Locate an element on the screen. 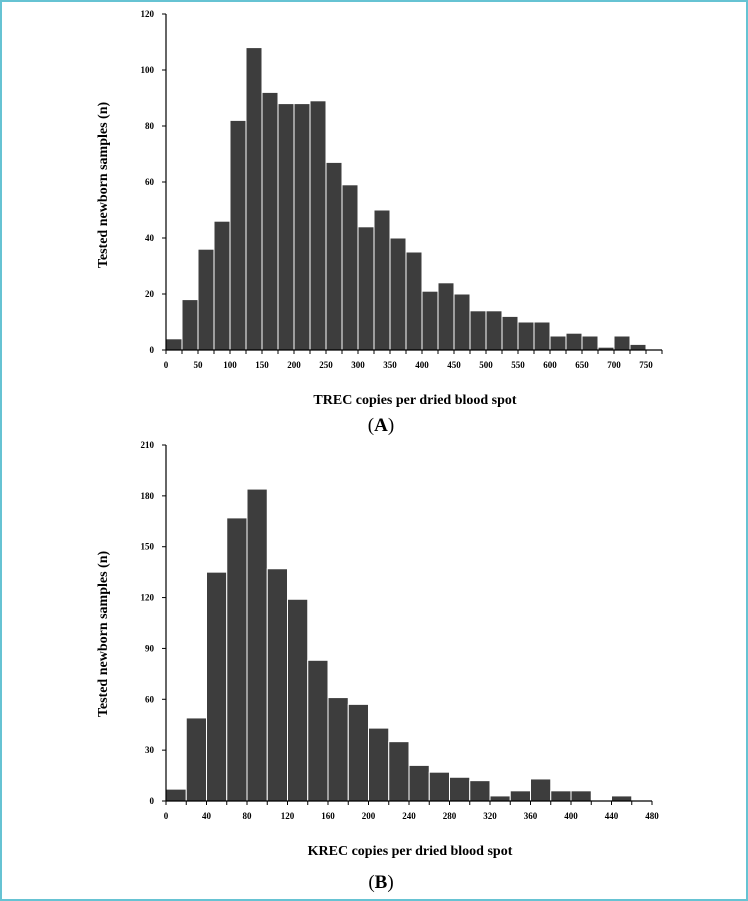 The height and width of the screenshot is (901, 748). panel-b-y-tick-label: 120 is located at coordinates (148, 598).